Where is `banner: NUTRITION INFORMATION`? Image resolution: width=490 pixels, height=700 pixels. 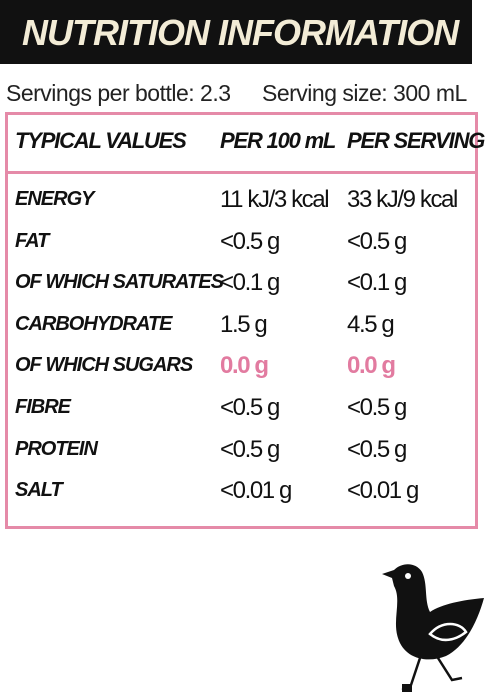
banner: NUTRITION INFORMATION is located at coordinates (236, 32).